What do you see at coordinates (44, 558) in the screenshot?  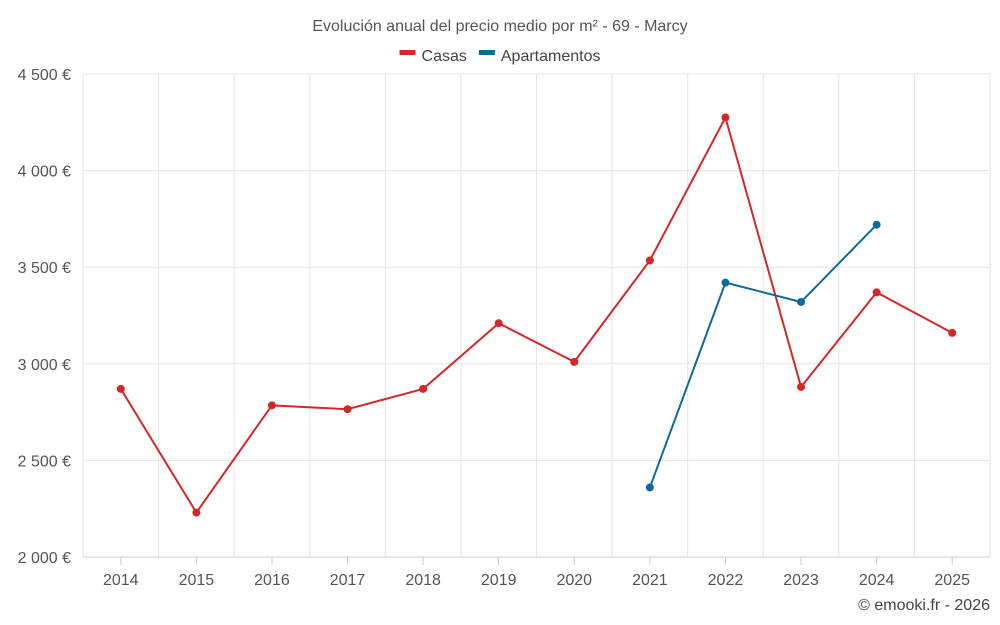 I see `y-tick-label: 2 000 €` at bounding box center [44, 558].